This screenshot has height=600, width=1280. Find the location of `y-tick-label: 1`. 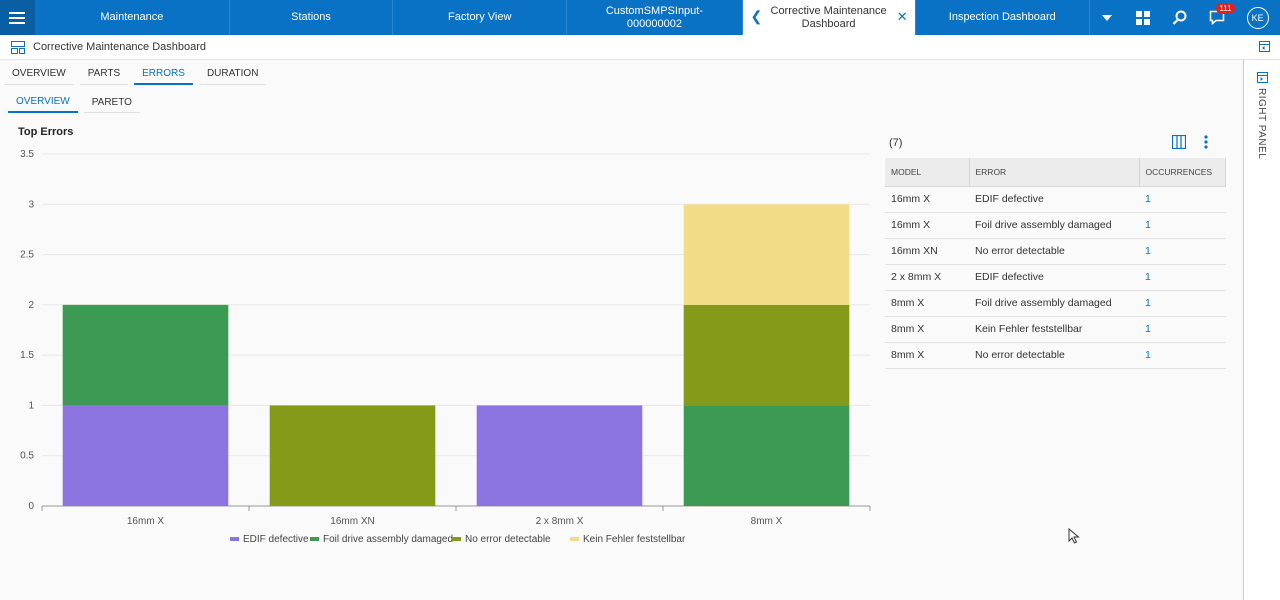

y-tick-label: 1 is located at coordinates (31, 405).